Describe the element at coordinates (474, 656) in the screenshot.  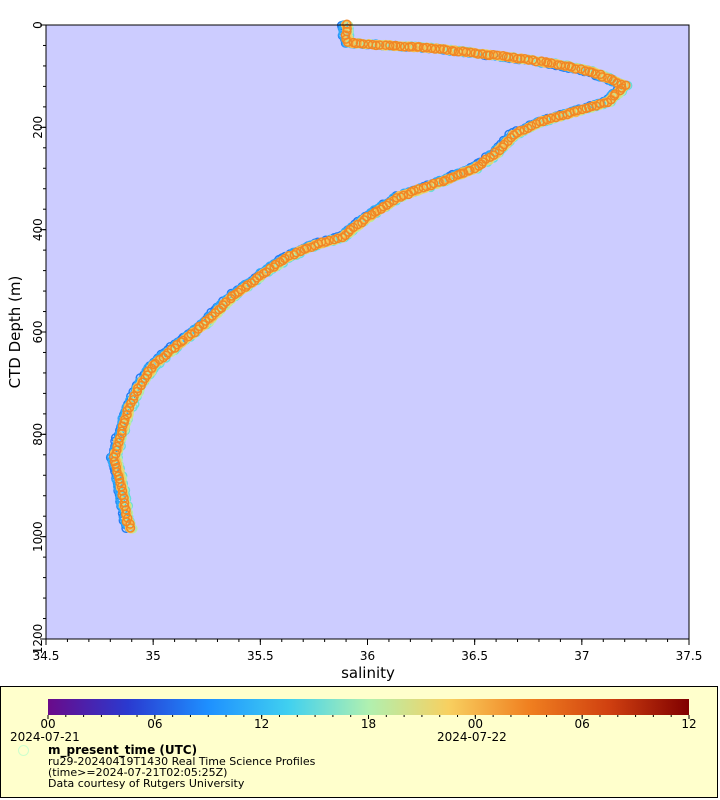
I see `x-tick-label: 36.5` at that location.